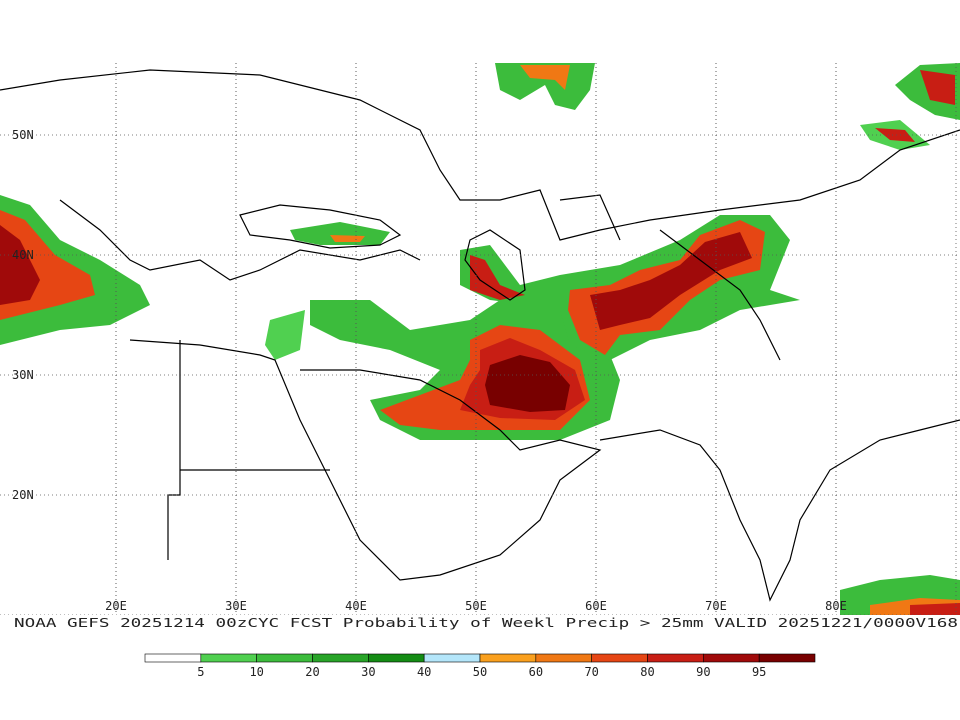 The width and height of the screenshot is (960, 720). What do you see at coordinates (312, 672) in the screenshot?
I see `colorbar-label: 20` at bounding box center [312, 672].